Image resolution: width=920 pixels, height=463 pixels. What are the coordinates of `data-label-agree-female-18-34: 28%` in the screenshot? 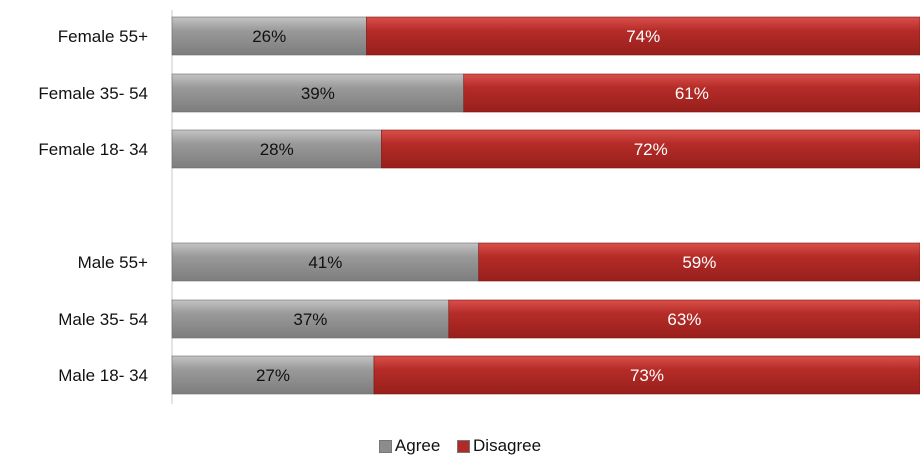 It's located at (277, 149).